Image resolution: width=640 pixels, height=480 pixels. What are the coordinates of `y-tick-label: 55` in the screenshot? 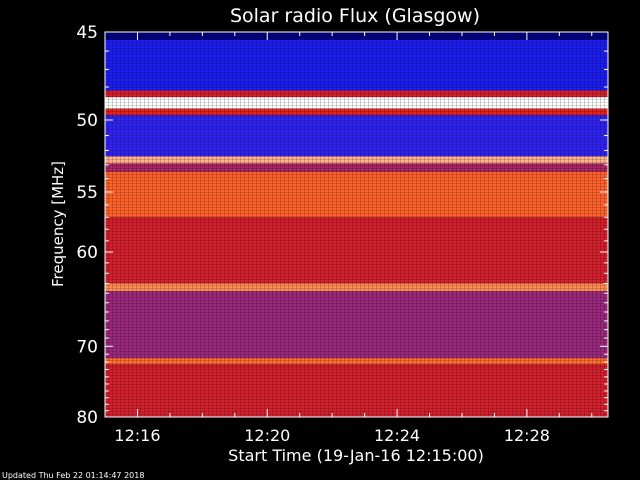 It's located at (87, 193).